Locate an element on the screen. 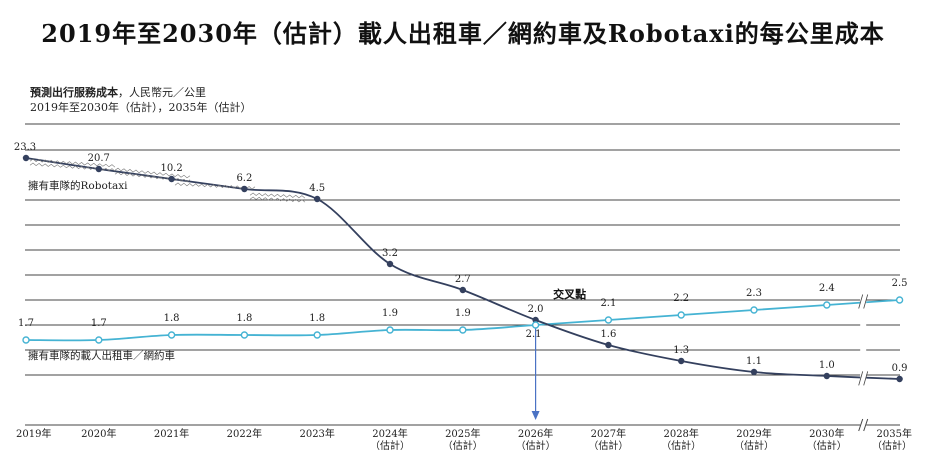  x-tick-label: 2028年（估計） is located at coordinates (681, 439).